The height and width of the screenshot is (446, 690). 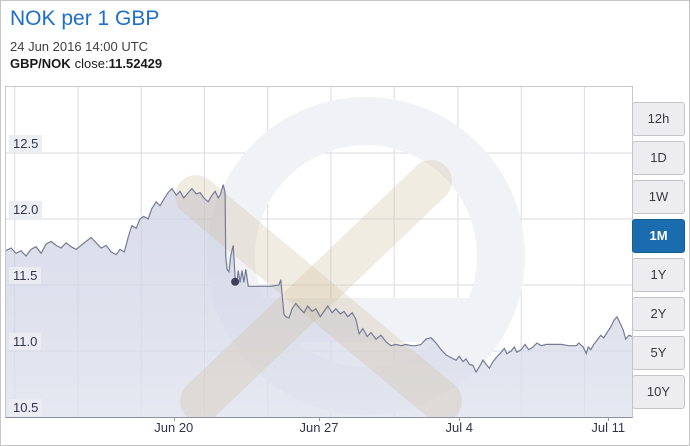 I want to click on range-button-1w: 1W, so click(x=658, y=197).